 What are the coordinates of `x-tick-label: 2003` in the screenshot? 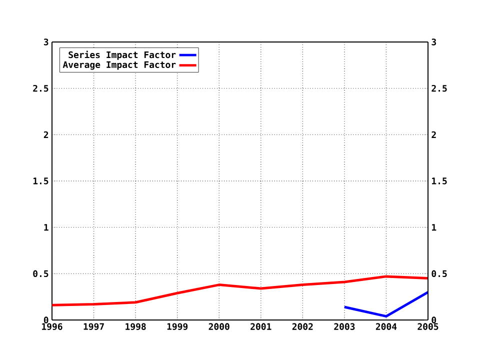 It's located at (344, 326).